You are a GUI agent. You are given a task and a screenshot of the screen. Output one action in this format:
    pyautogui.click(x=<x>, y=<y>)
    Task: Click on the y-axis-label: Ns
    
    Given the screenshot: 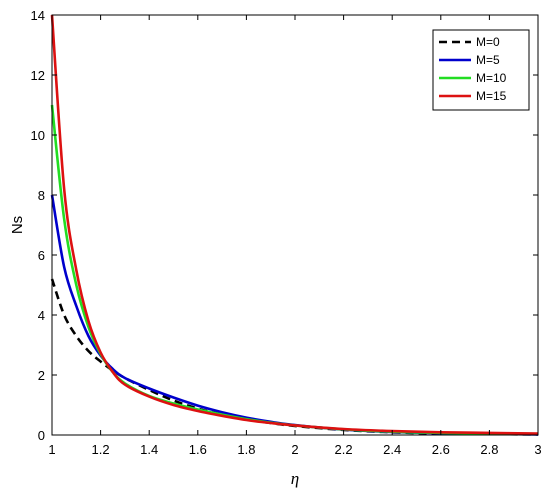 What is the action you would take?
    pyautogui.click(x=17, y=225)
    